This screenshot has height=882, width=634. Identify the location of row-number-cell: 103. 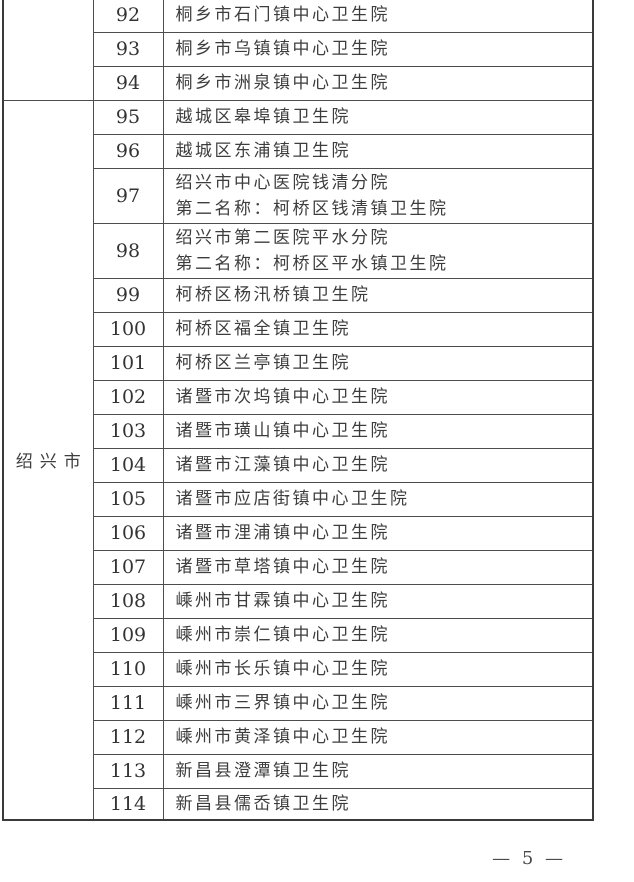
(128, 431).